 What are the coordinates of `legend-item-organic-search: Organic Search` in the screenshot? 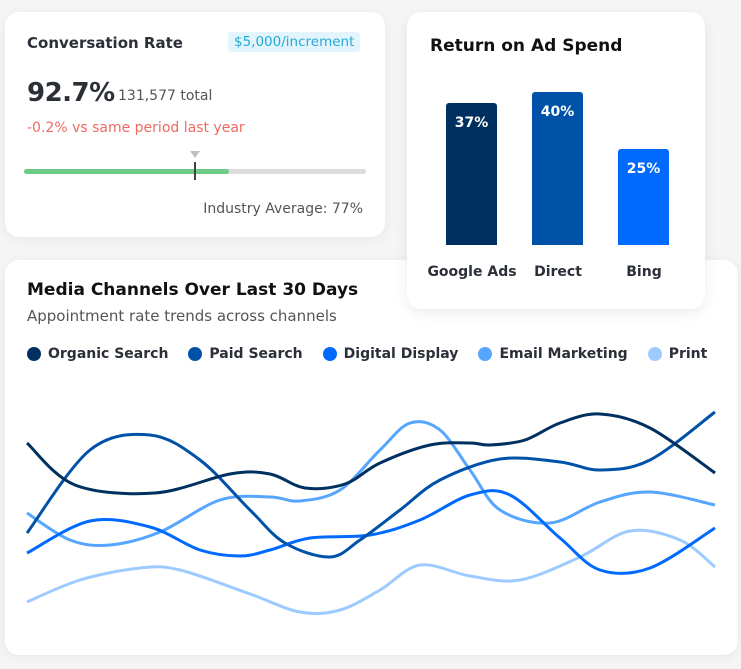 It's located at (97, 354).